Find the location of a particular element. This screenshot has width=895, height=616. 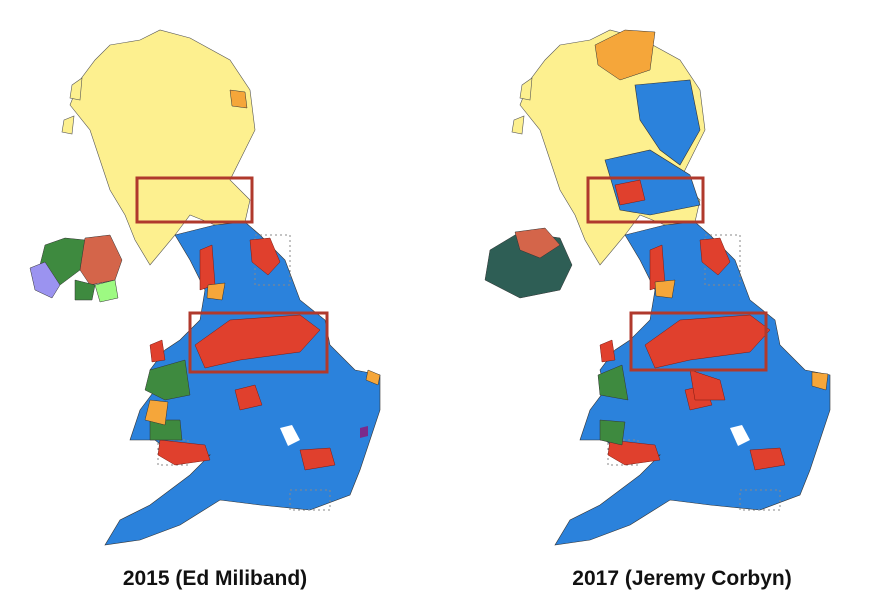

caption: 2017 (Jeremy Corbyn) is located at coordinates (681, 578).